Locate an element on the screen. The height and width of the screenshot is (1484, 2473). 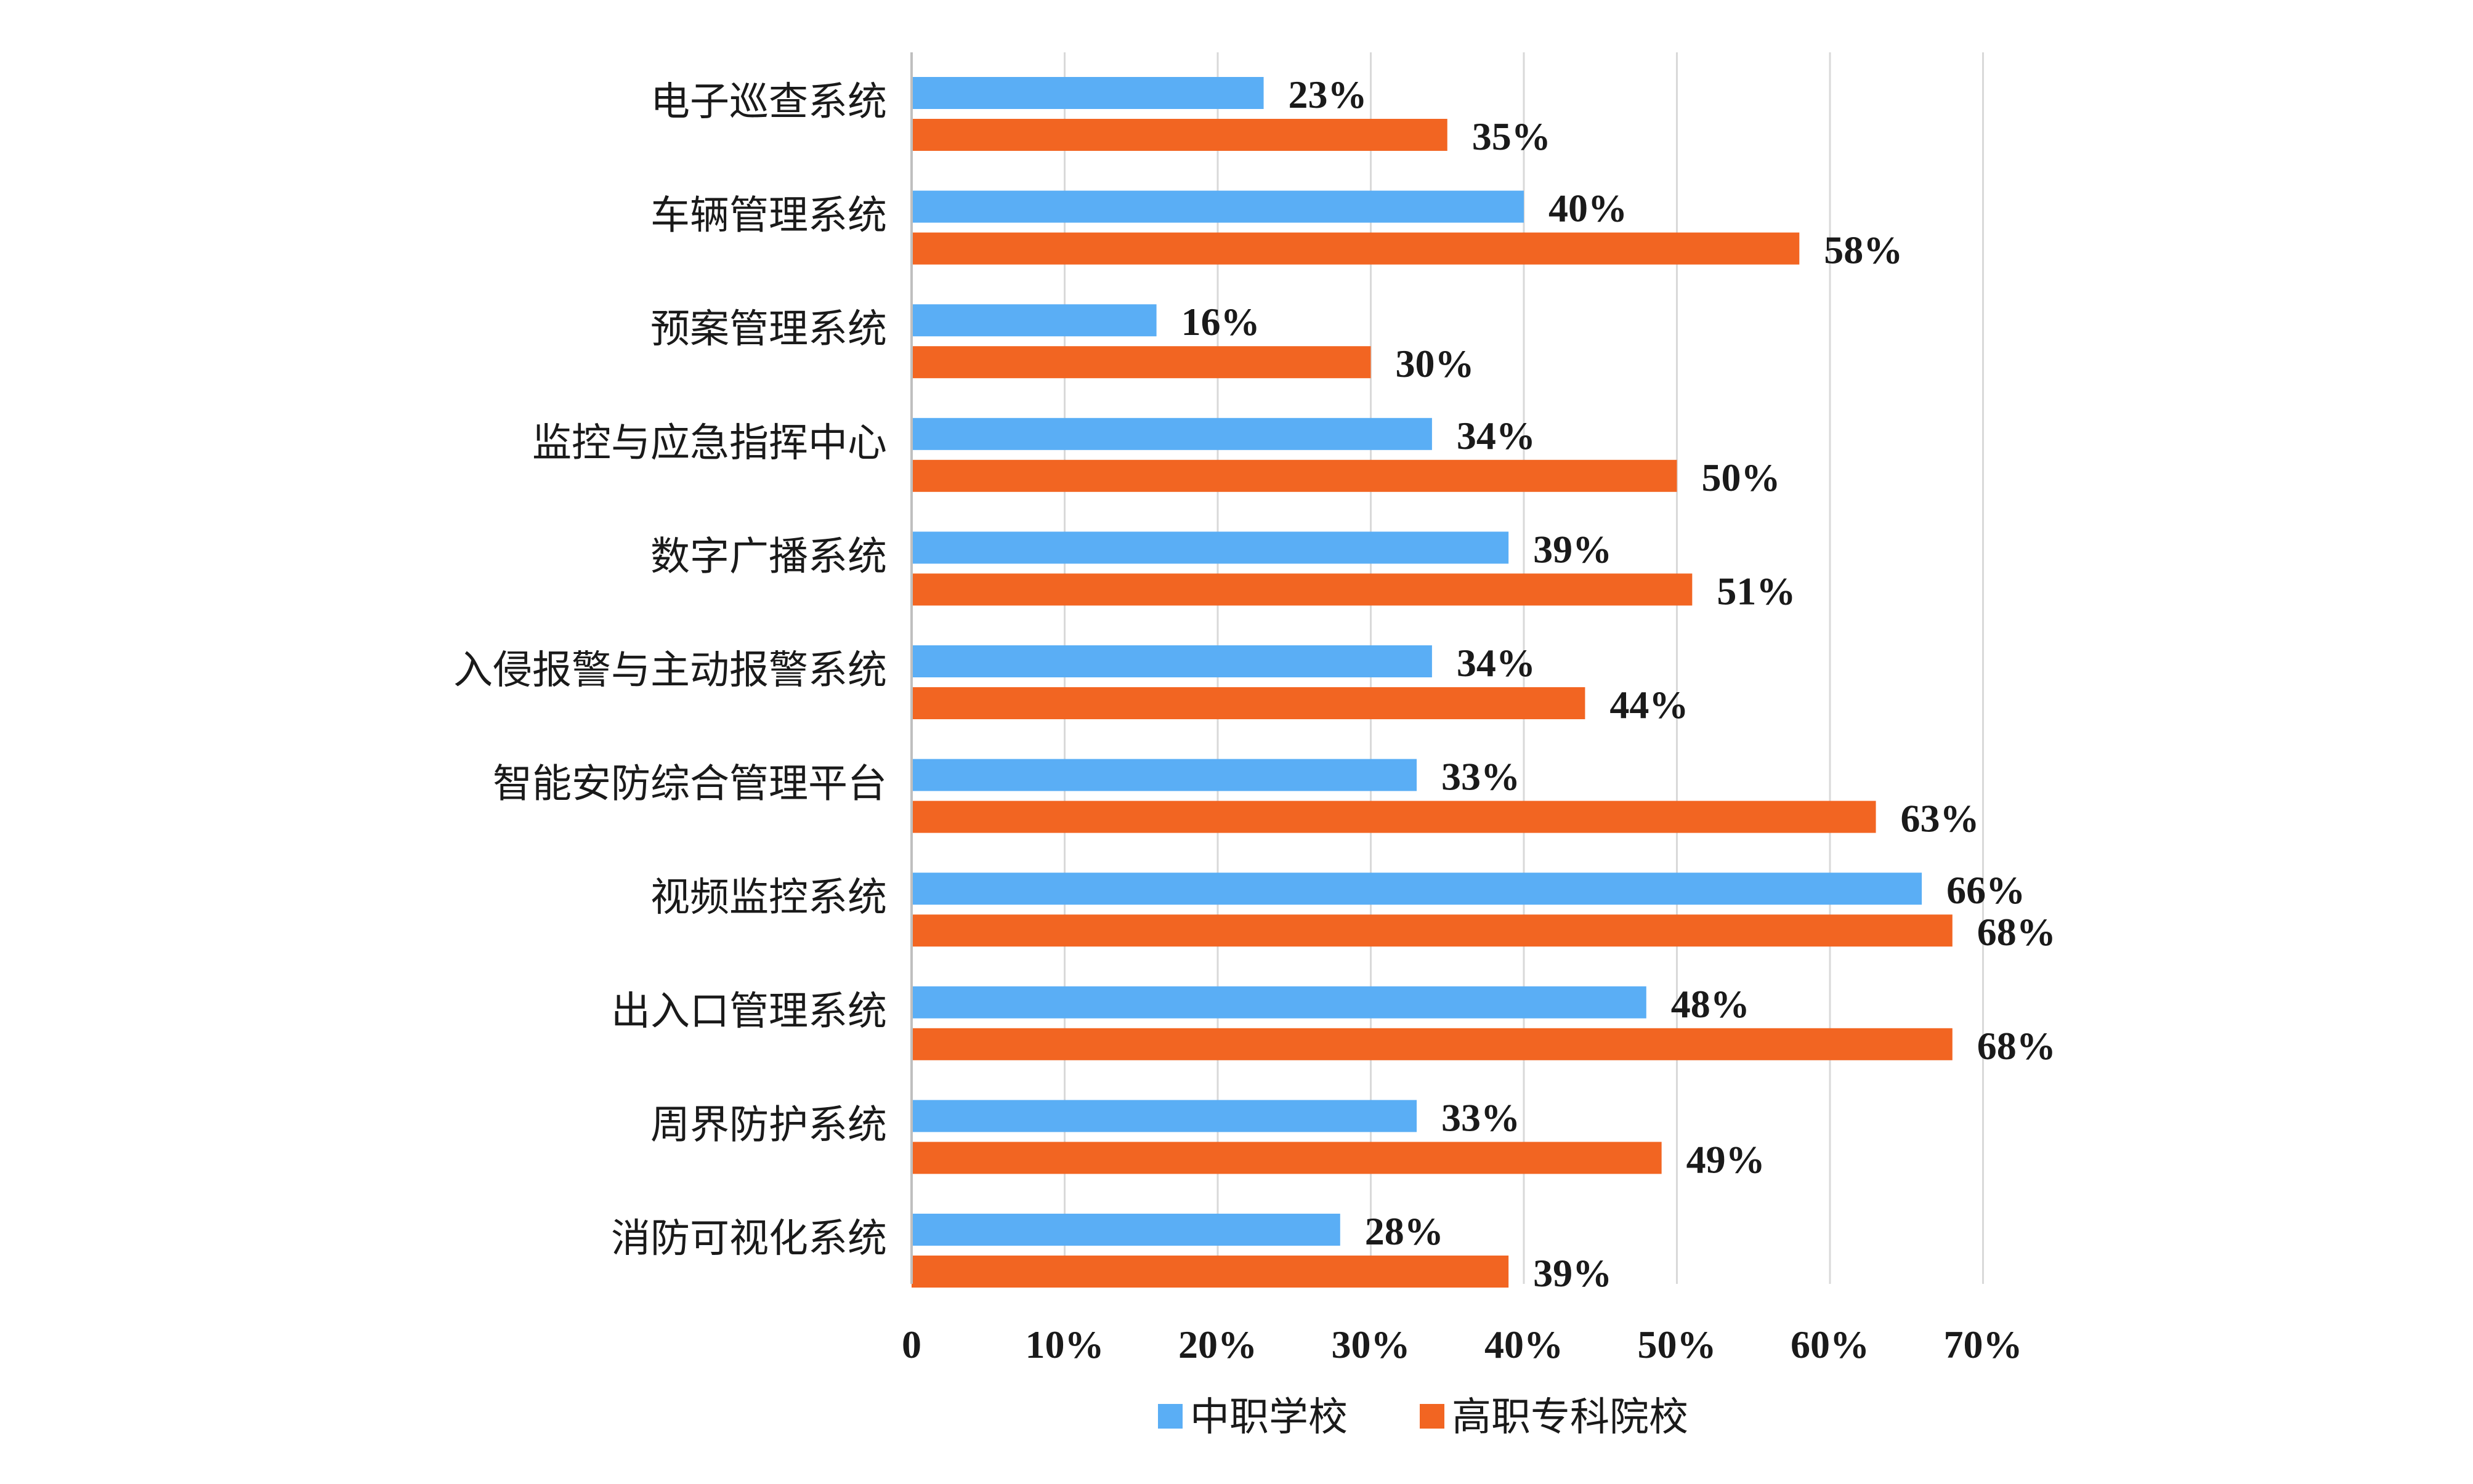
x-tick-label: 20% is located at coordinates (1217, 1344).